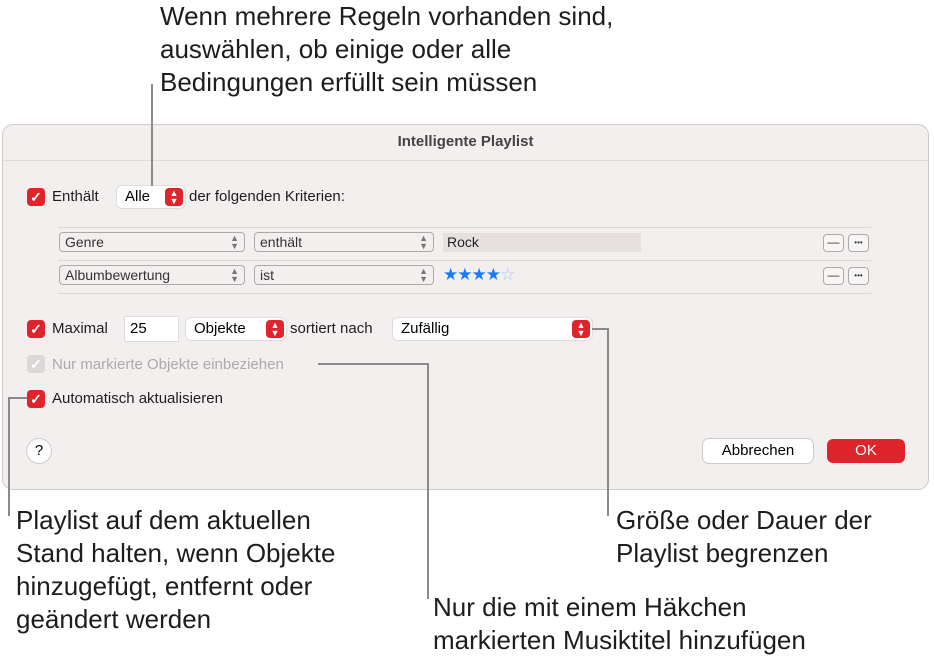 The width and height of the screenshot is (934, 662). I want to click on rule-operator-value: enthält, so click(281, 242).